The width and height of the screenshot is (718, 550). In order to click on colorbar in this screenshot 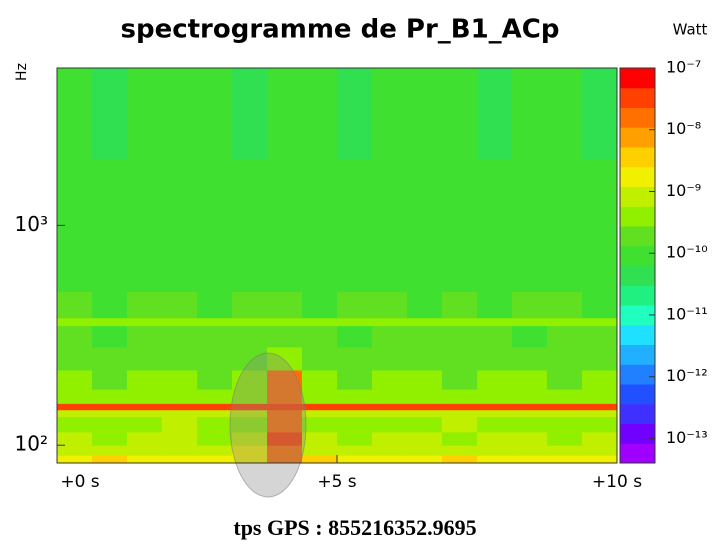, I will do `click(637, 265)`.